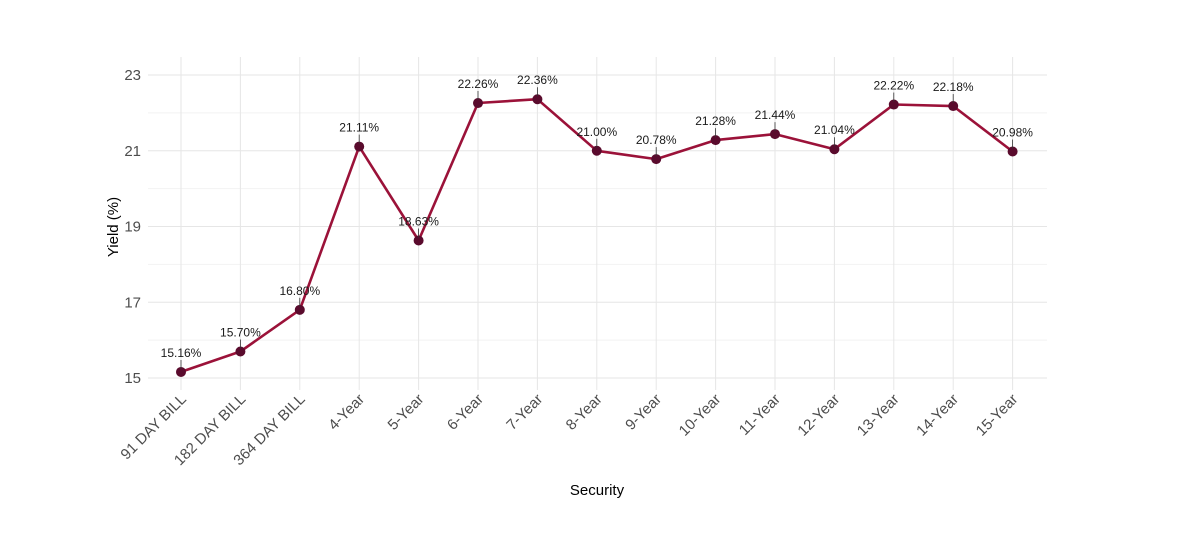 The width and height of the screenshot is (1200, 542). Describe the element at coordinates (132, 378) in the screenshot. I see `y-tick-label: 15` at that location.